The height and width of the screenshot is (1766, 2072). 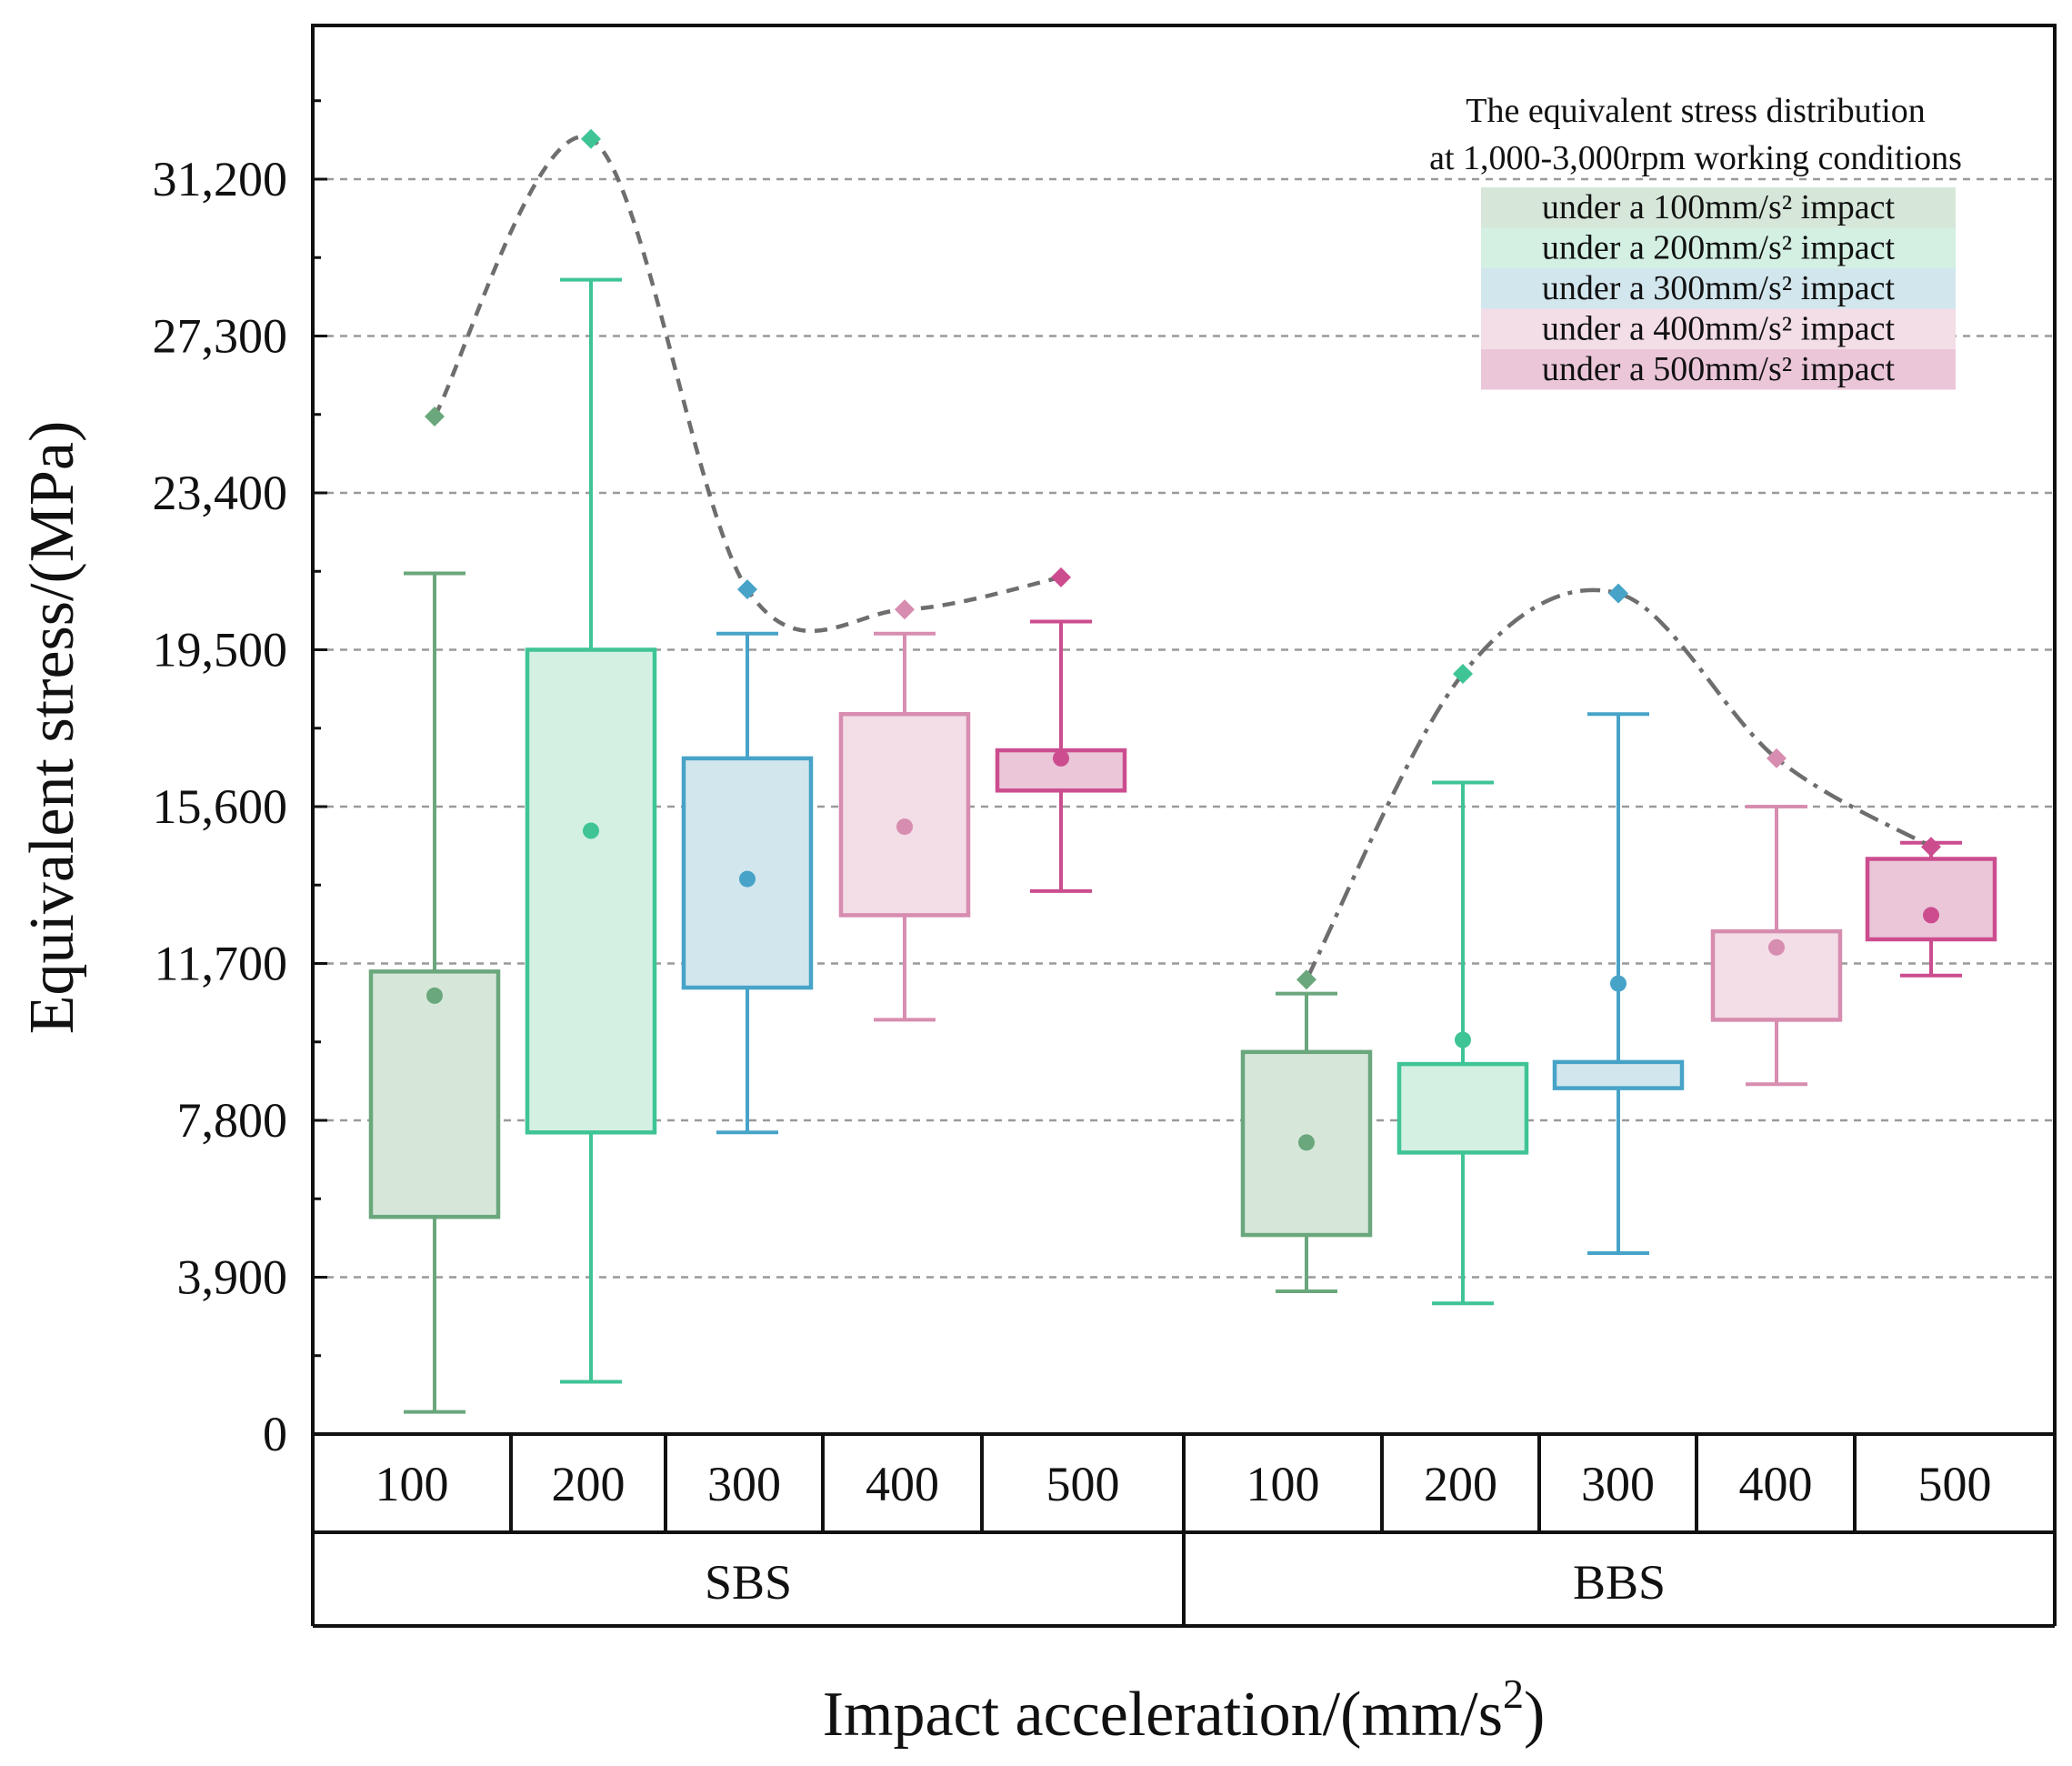 I want to click on legend-entry-label: under a 500mm/s² impact, so click(x=1719, y=369).